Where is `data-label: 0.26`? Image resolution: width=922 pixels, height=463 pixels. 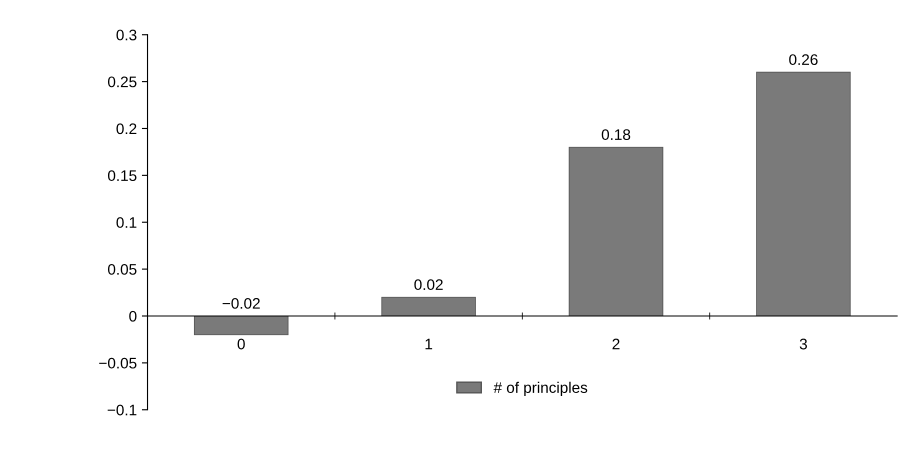
data-label: 0.26 is located at coordinates (803, 60).